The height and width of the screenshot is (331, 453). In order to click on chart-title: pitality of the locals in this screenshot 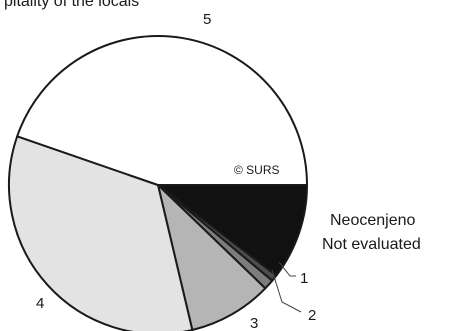, I will do `click(71, 5)`.